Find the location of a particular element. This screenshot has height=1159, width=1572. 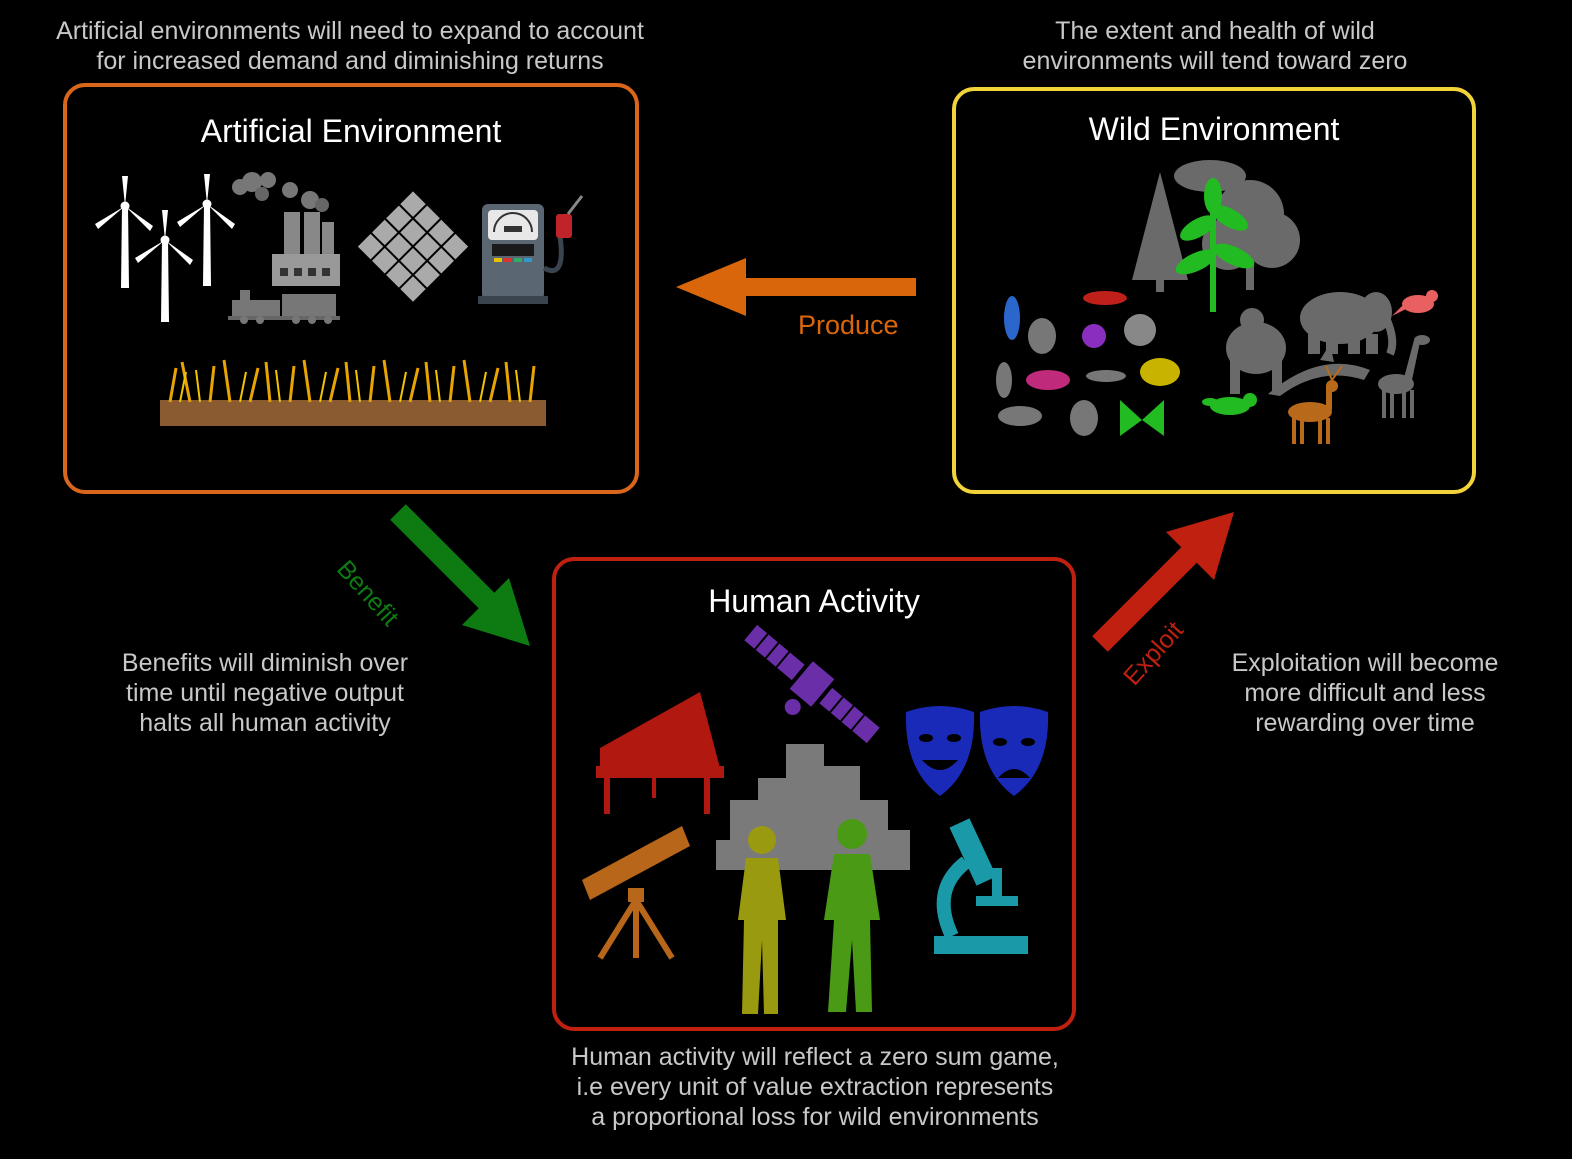

wind-turbine-icon is located at coordinates (165, 248).